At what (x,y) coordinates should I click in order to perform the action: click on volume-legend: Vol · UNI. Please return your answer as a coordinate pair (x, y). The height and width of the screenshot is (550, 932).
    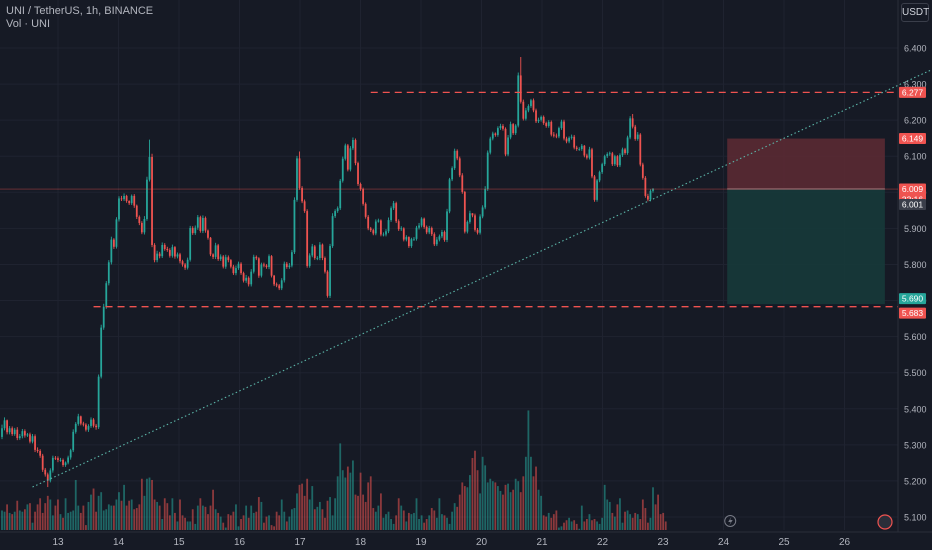
    Looking at the image, I should click on (28, 24).